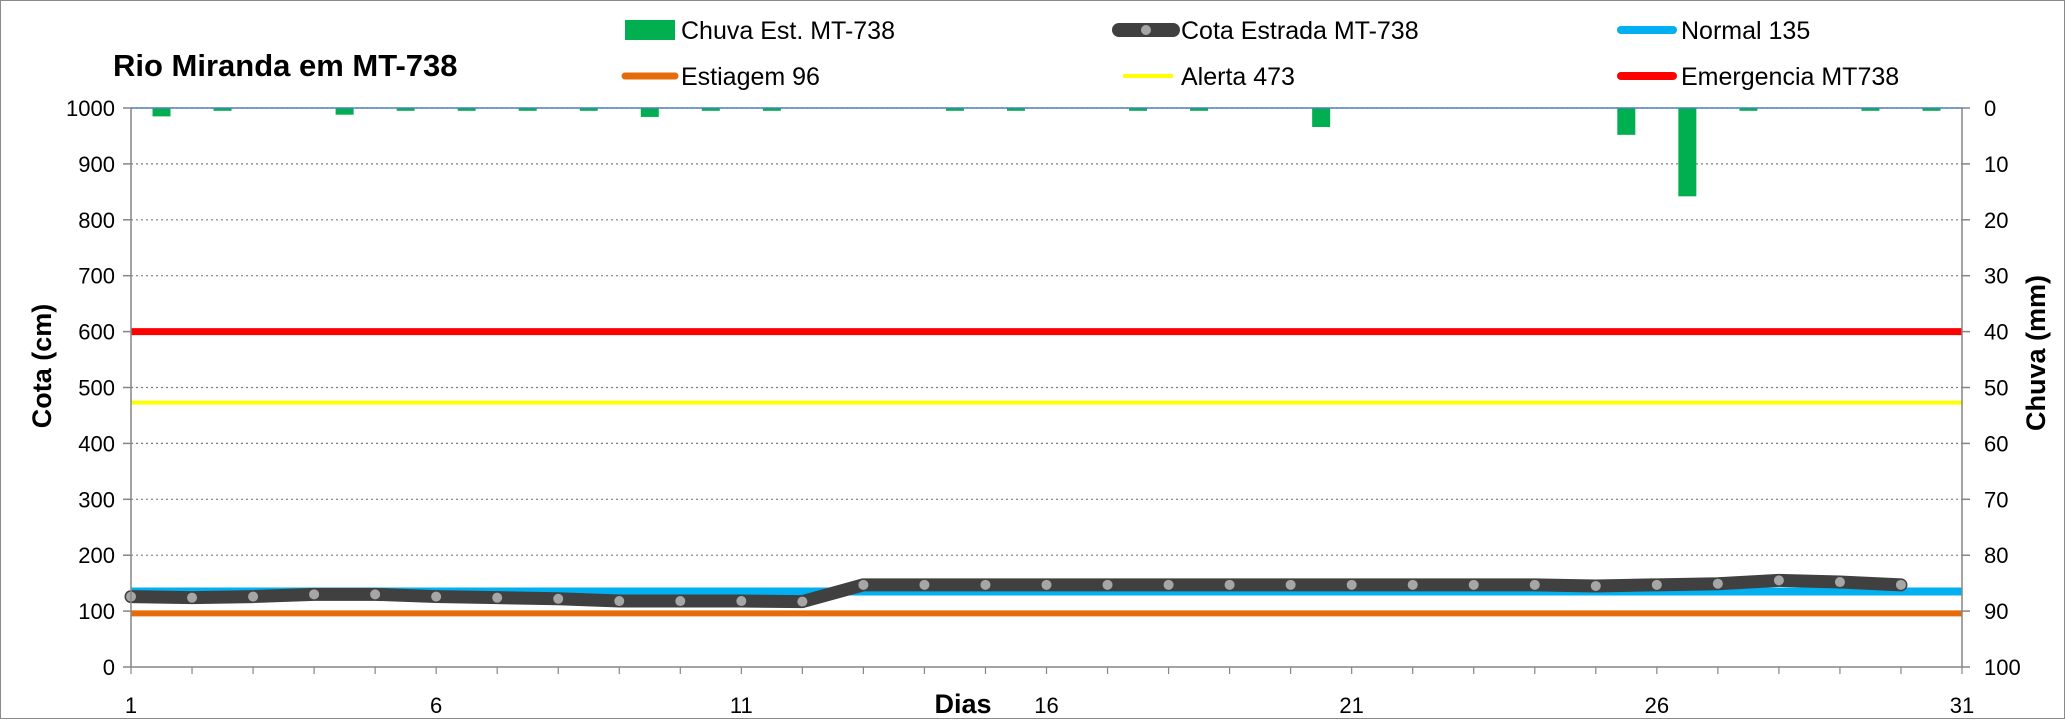 The image size is (2065, 720). Describe the element at coordinates (96, 555) in the screenshot. I see `y-tick-label: 200` at that location.